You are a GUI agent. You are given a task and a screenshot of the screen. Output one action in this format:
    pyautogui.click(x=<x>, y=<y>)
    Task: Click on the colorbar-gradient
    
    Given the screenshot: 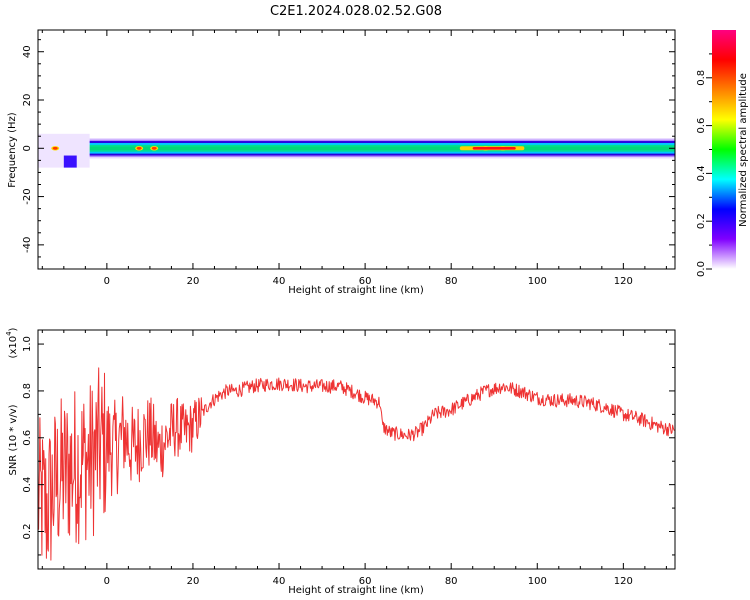 What is the action you would take?
    pyautogui.click(x=724, y=149)
    